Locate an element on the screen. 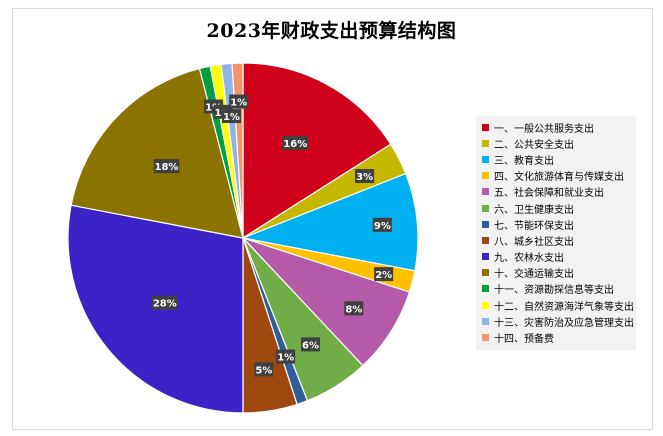  data-label: 6% is located at coordinates (310, 345).